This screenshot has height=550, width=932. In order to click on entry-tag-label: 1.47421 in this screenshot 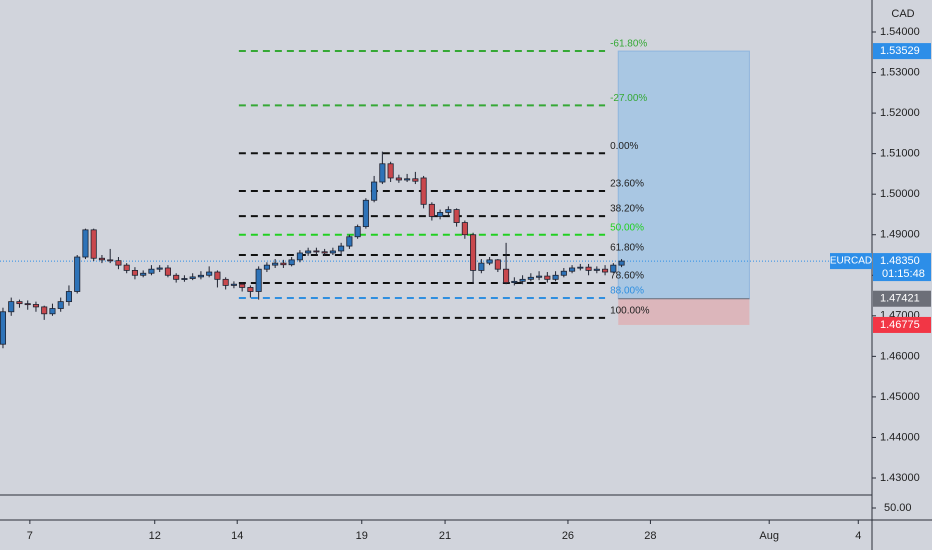, I will do `click(900, 299)`.